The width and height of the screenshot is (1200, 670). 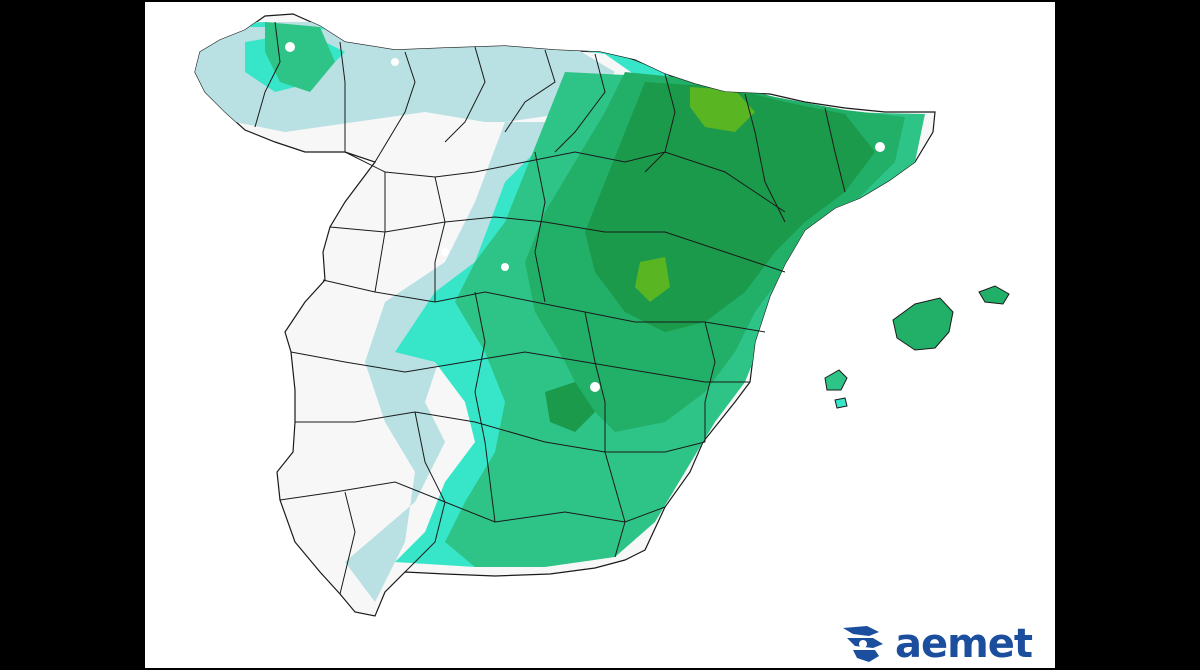 I want to click on aemet-logo: aemet, so click(x=936, y=644).